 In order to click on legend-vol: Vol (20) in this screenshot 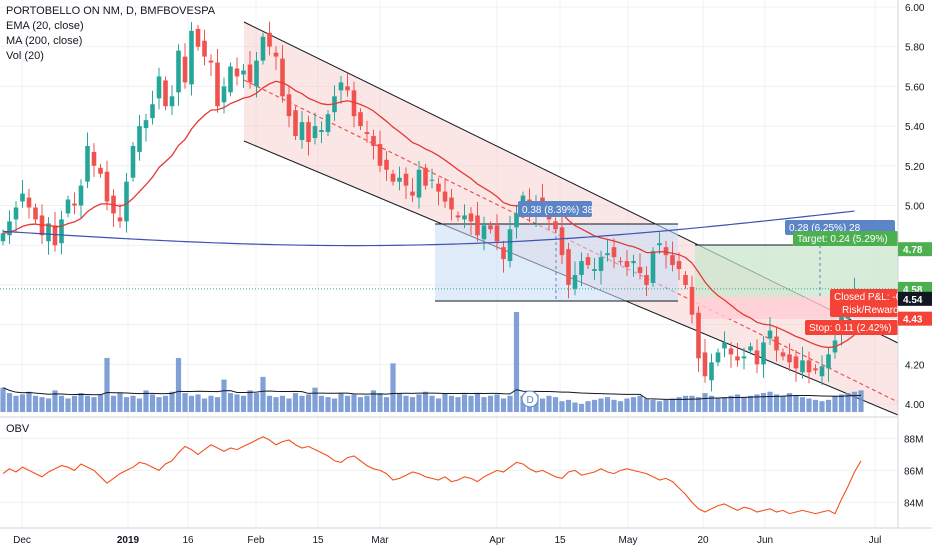, I will do `click(25, 56)`.